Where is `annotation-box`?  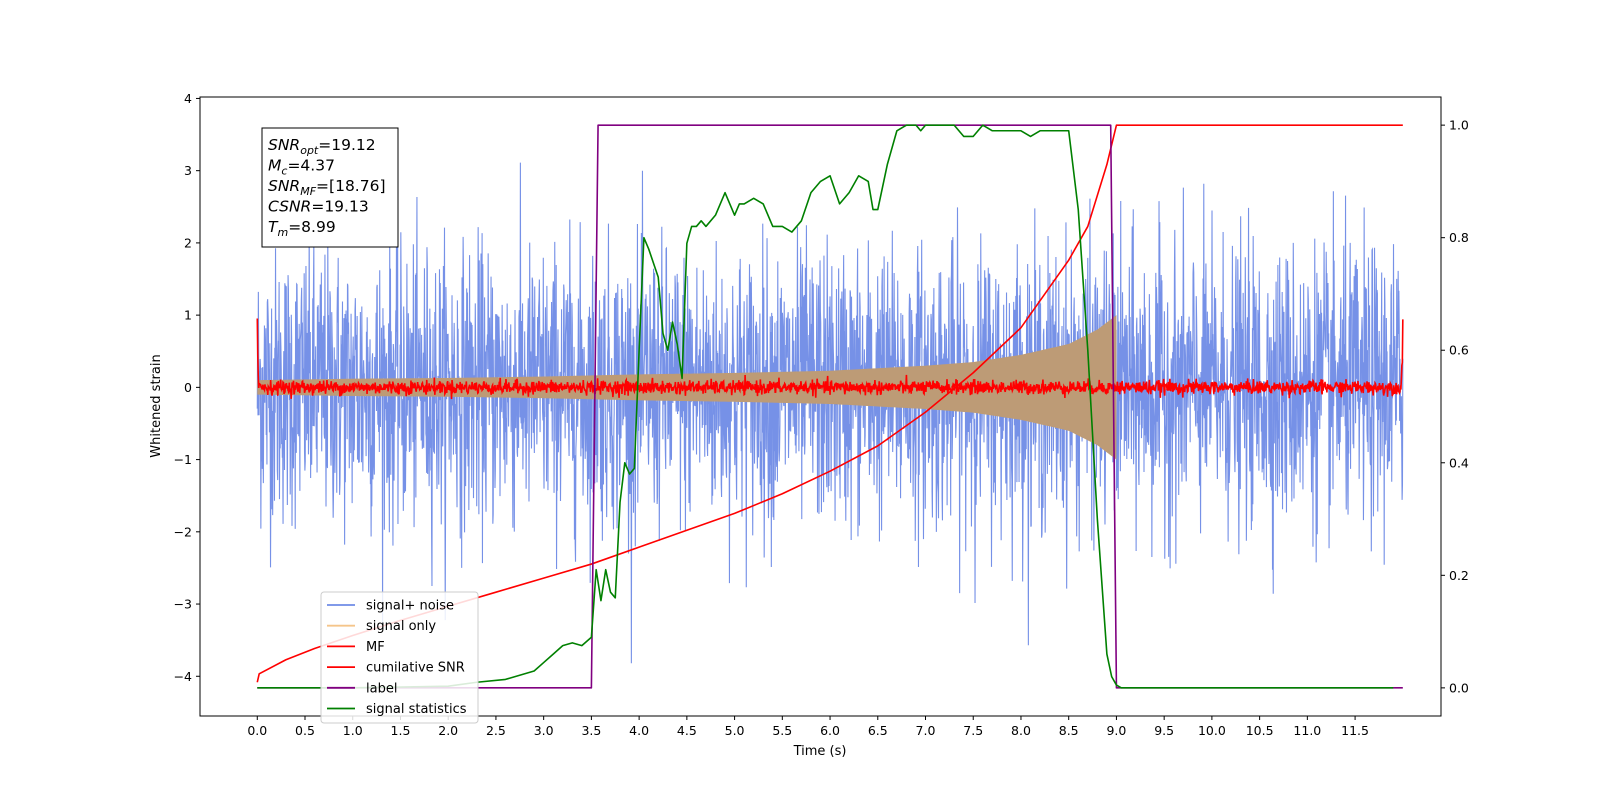
annotation-box is located at coordinates (330, 187).